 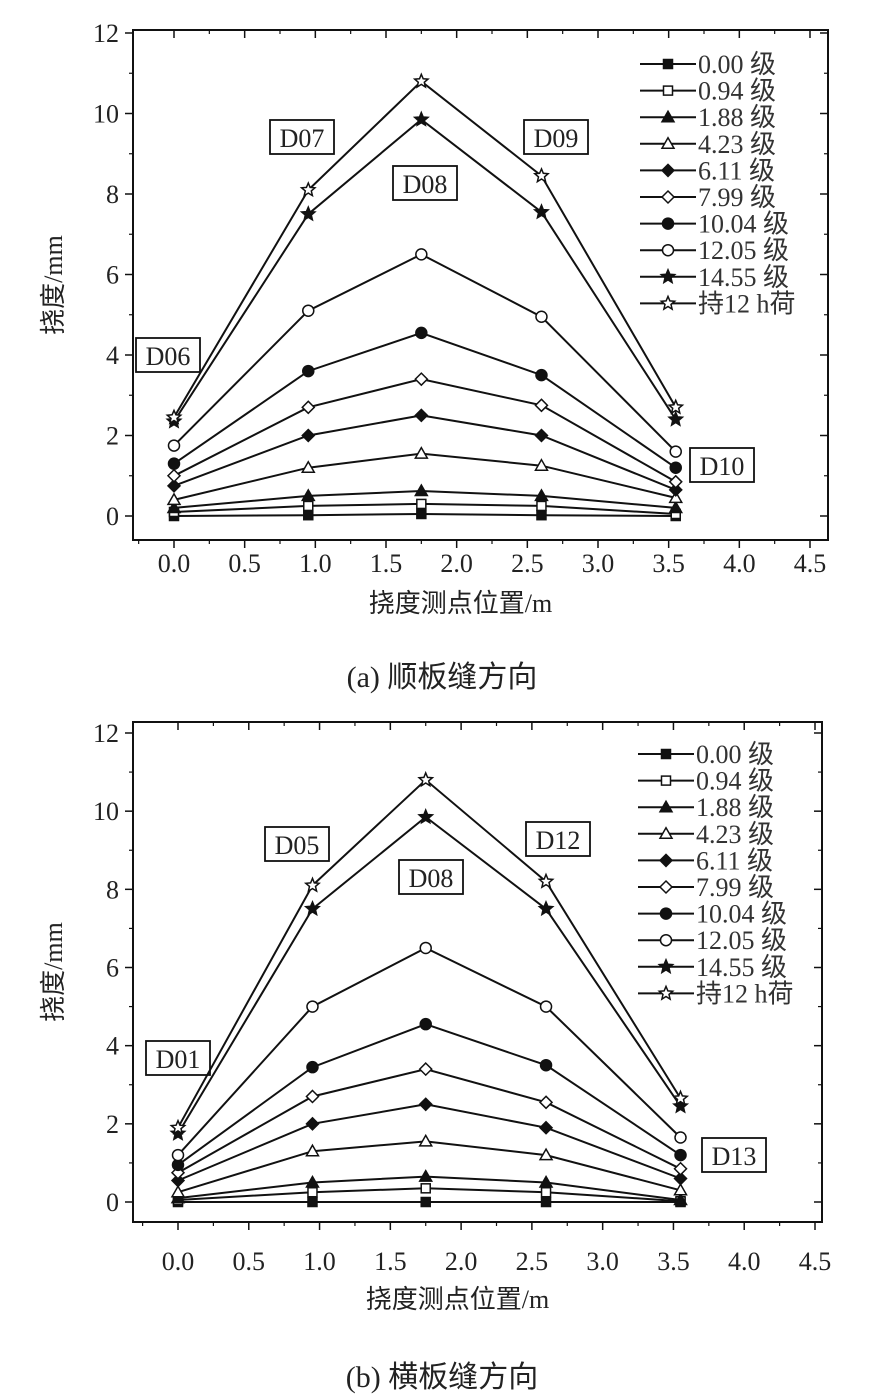 What do you see at coordinates (714, 250) in the screenshot?
I see `legend-entry: 12.05 级` at bounding box center [714, 250].